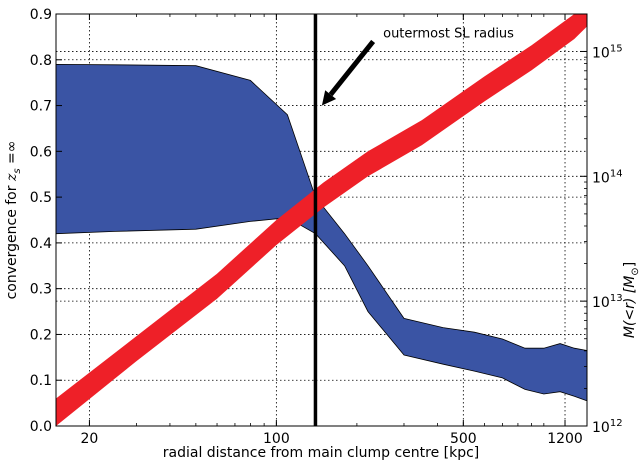  I want to click on annotation-label: outermost SL radius, so click(448, 33).